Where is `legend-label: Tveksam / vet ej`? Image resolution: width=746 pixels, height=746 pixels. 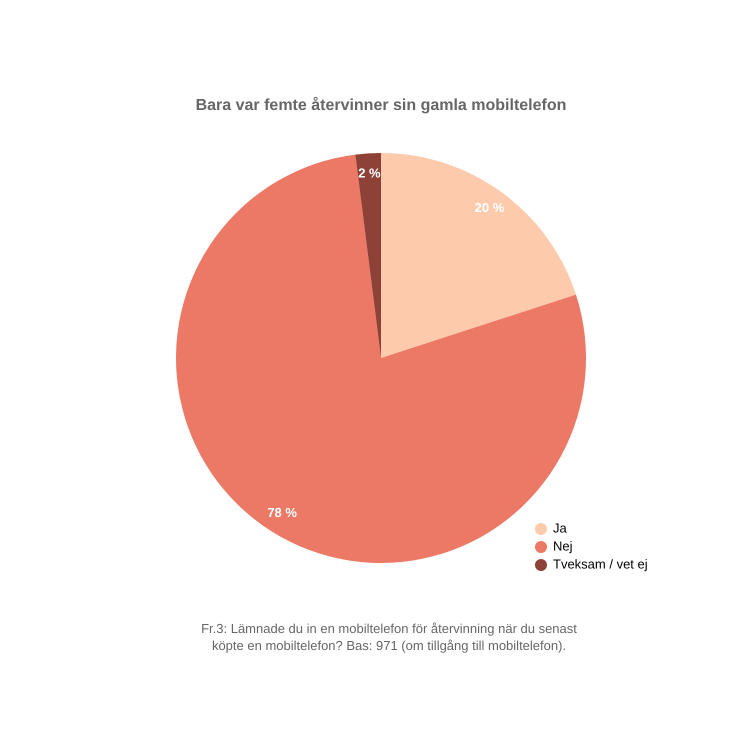
legend-label: Tveksam / vet ej is located at coordinates (600, 564).